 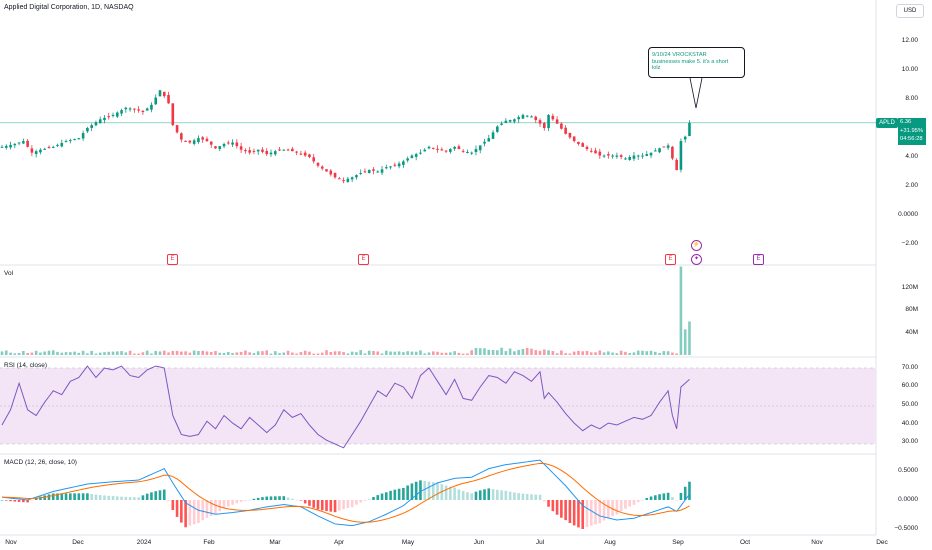 I want to click on x-tick: 2024, so click(x=144, y=542).